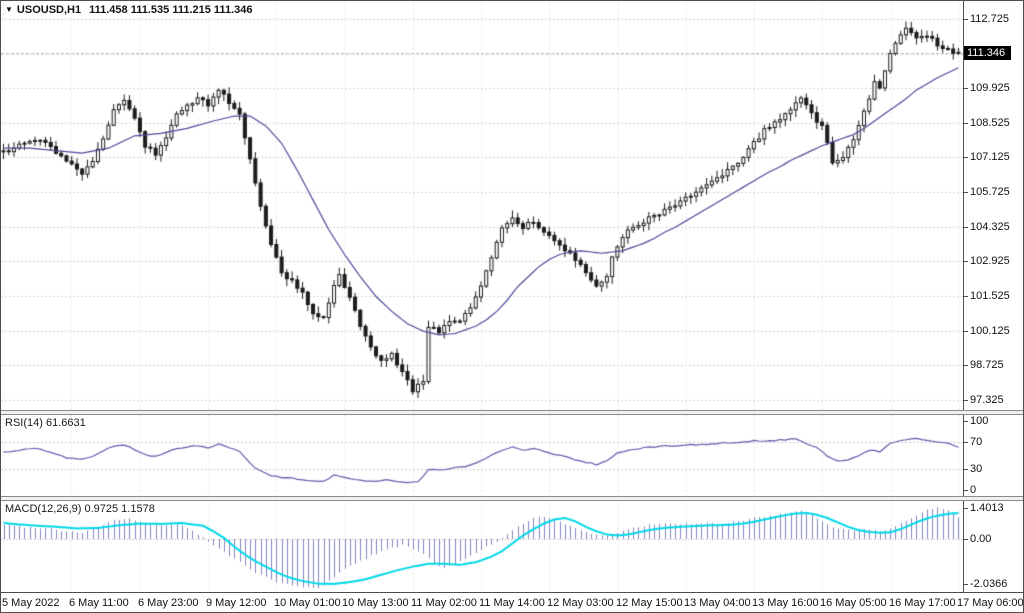 The image size is (1024, 613). Describe the element at coordinates (981, 539) in the screenshot. I see `macd-axis-label: 0.00` at that location.